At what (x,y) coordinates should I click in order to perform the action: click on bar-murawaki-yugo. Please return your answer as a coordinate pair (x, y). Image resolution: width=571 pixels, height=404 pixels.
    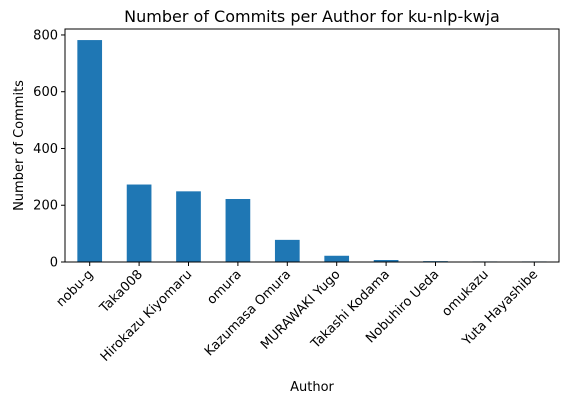
    Looking at the image, I should click on (337, 258).